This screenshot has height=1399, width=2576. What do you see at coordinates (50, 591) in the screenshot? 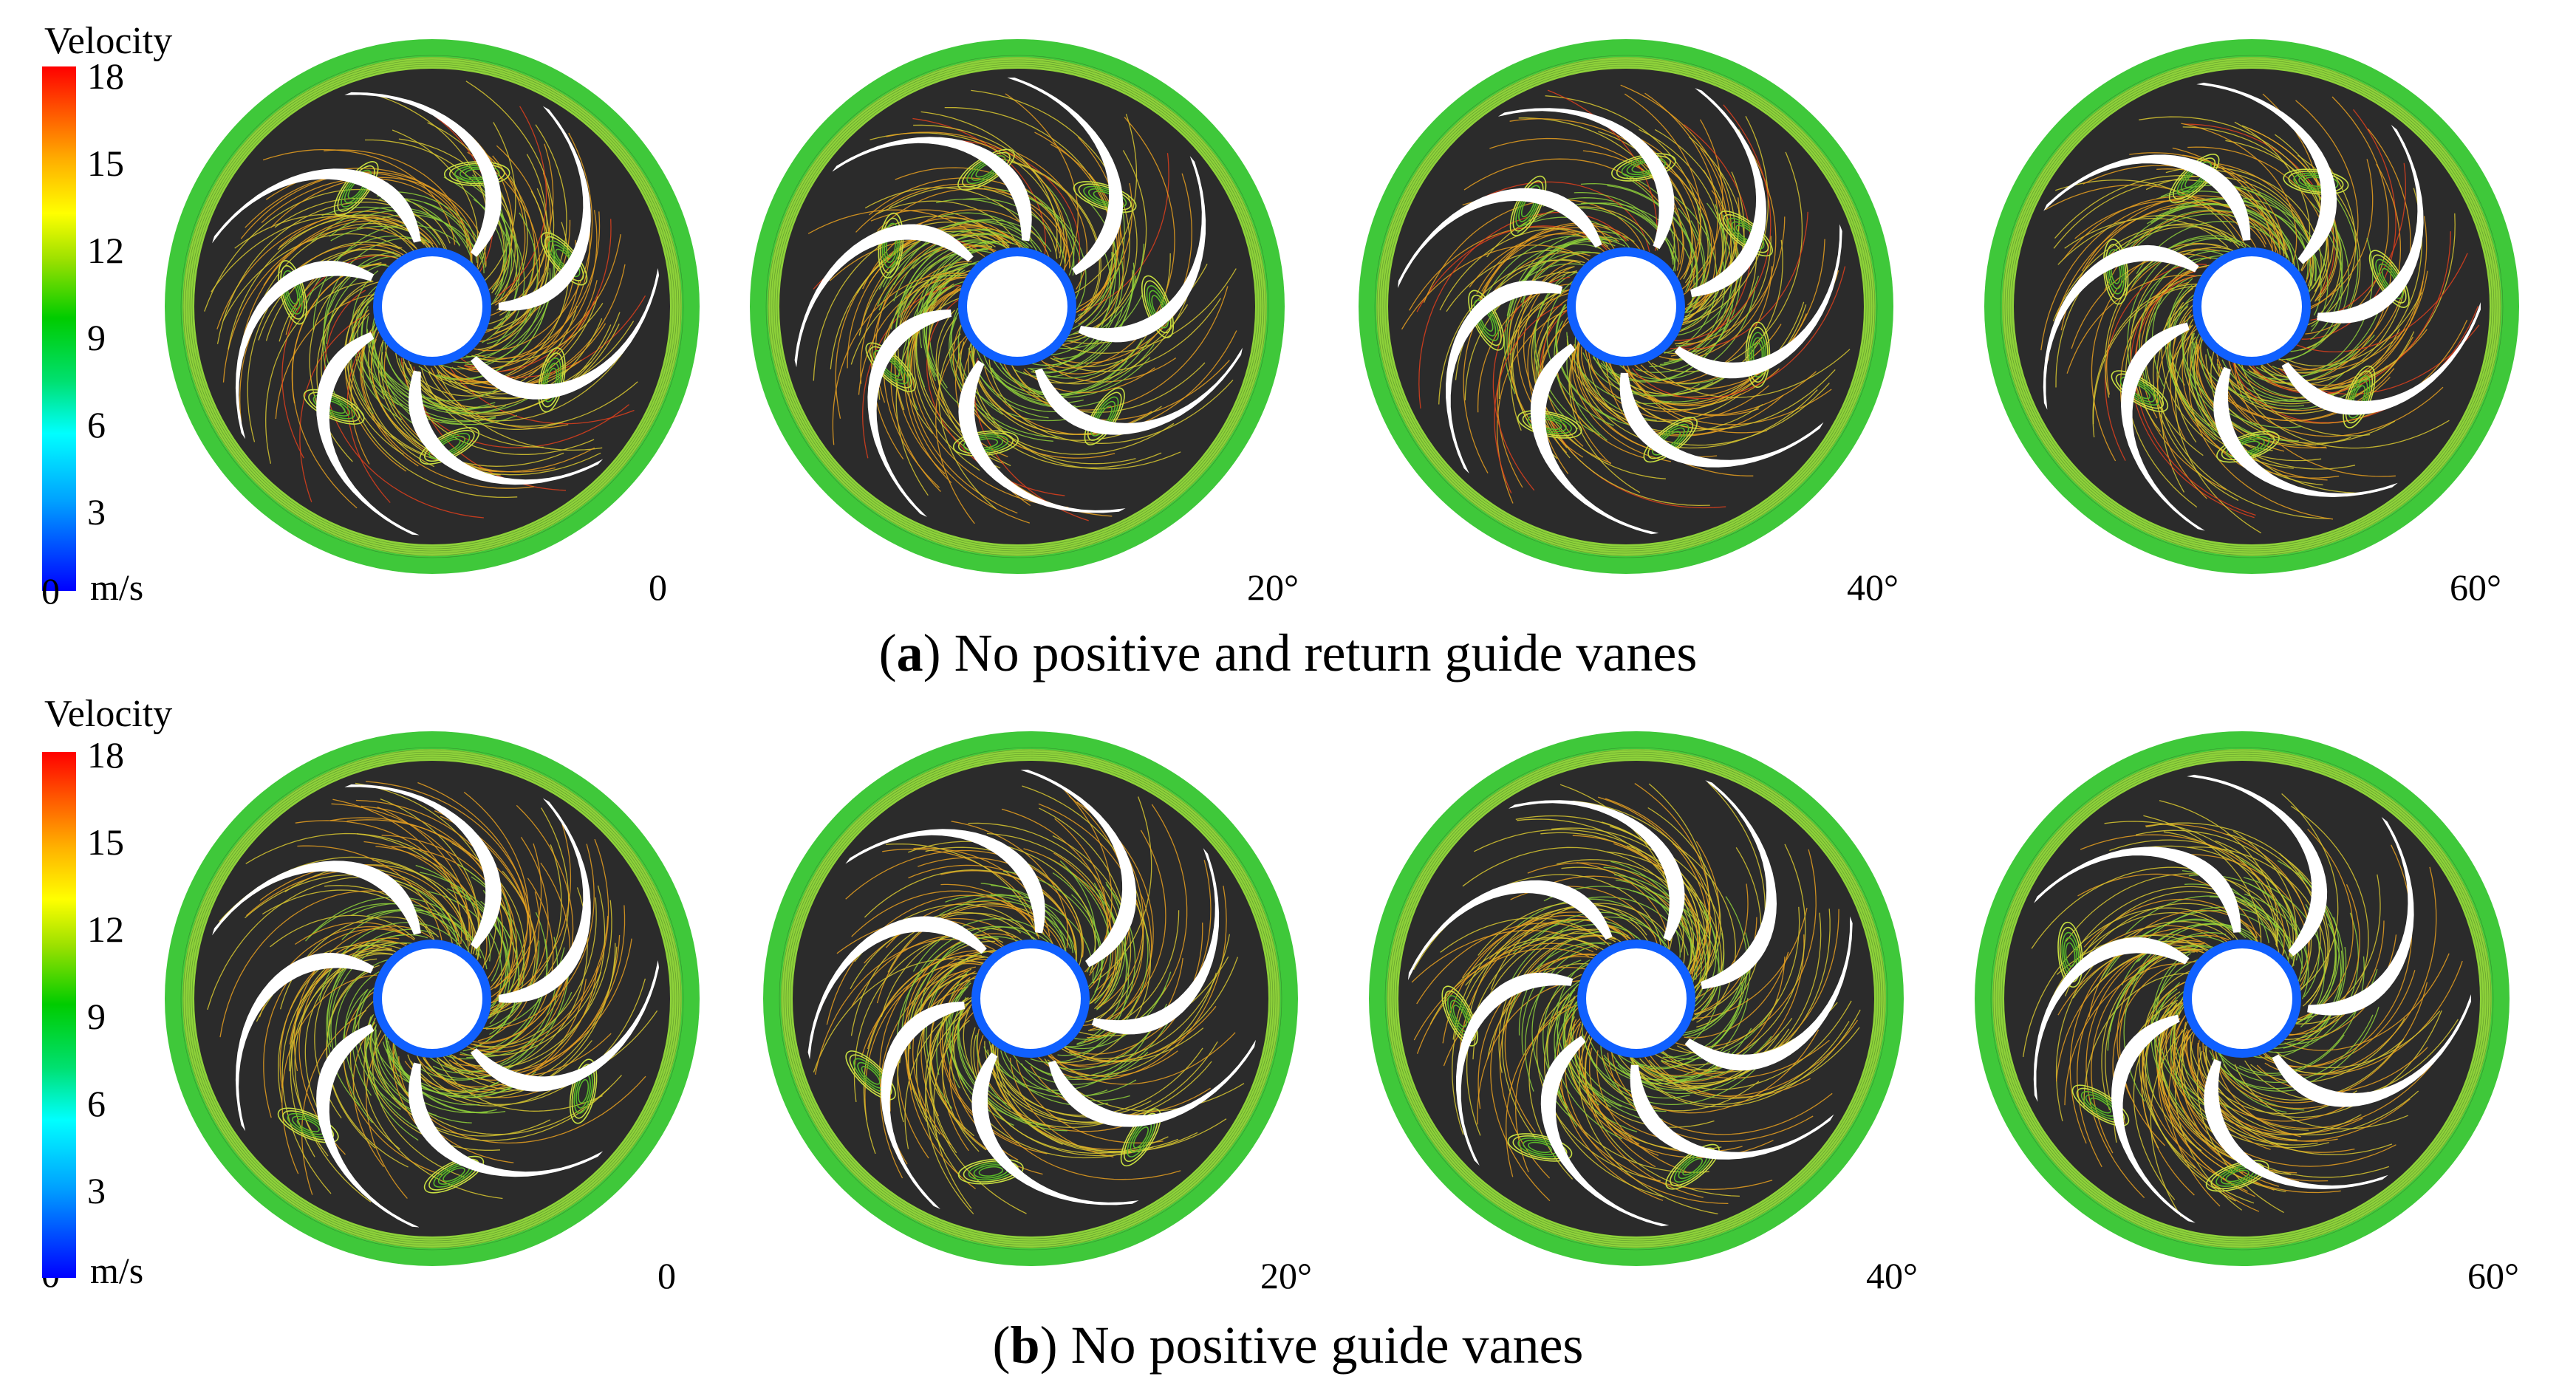
I see `colorbar-tick: 0` at bounding box center [50, 591].